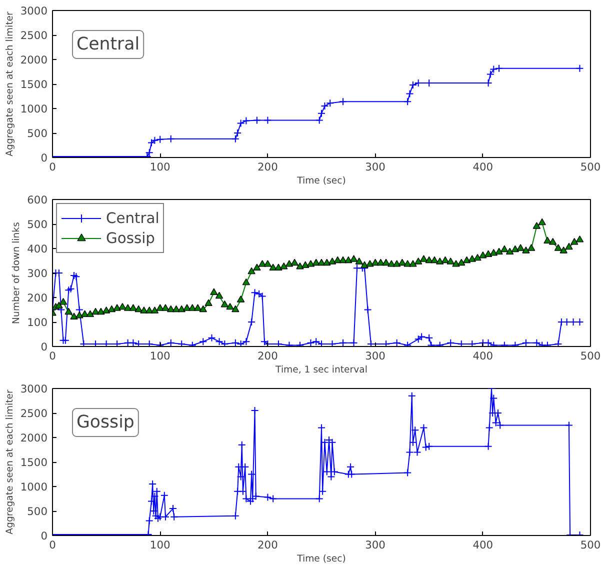  I want to click on y-axis-title: Number of down links, so click(16, 273).